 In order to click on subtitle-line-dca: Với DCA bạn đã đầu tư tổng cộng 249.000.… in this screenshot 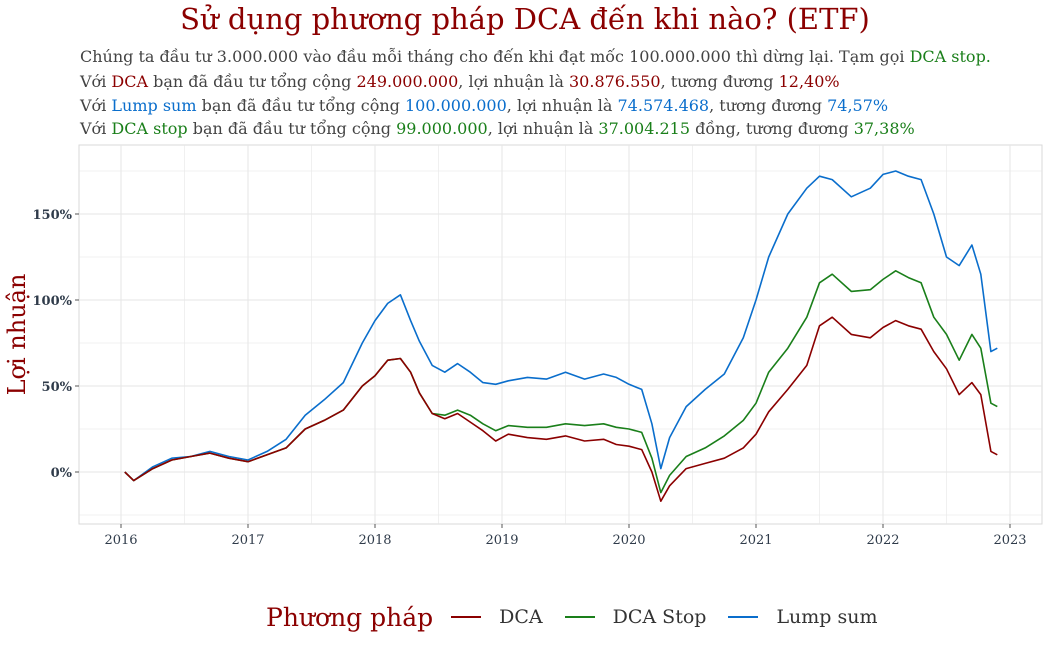, I will do `click(460, 81)`.